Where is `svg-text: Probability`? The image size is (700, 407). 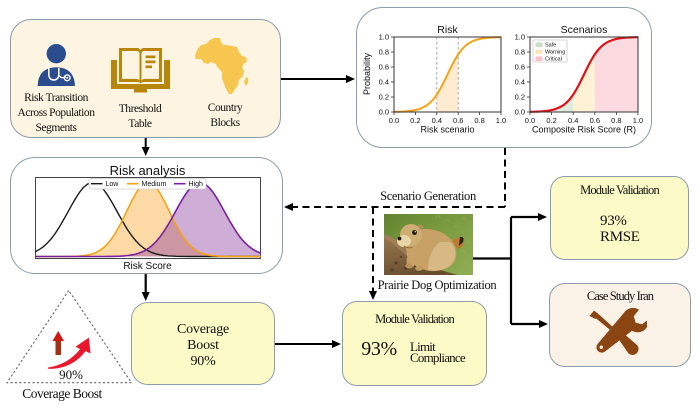
svg-text: Probability is located at coordinates (367, 73).